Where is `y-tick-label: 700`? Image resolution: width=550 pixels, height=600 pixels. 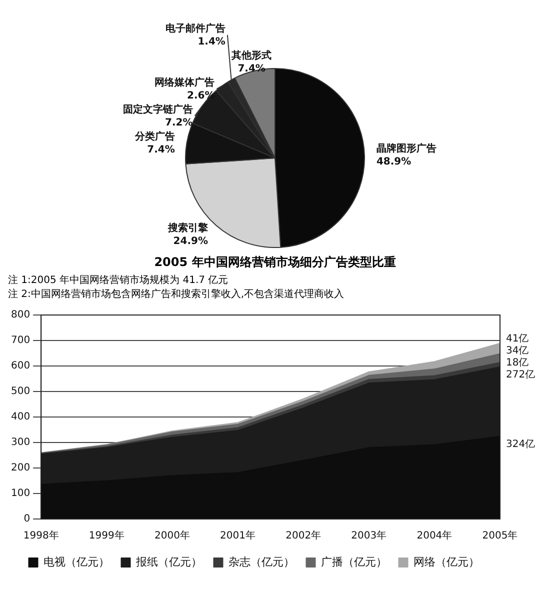
y-tick-label: 700 is located at coordinates (20, 340).